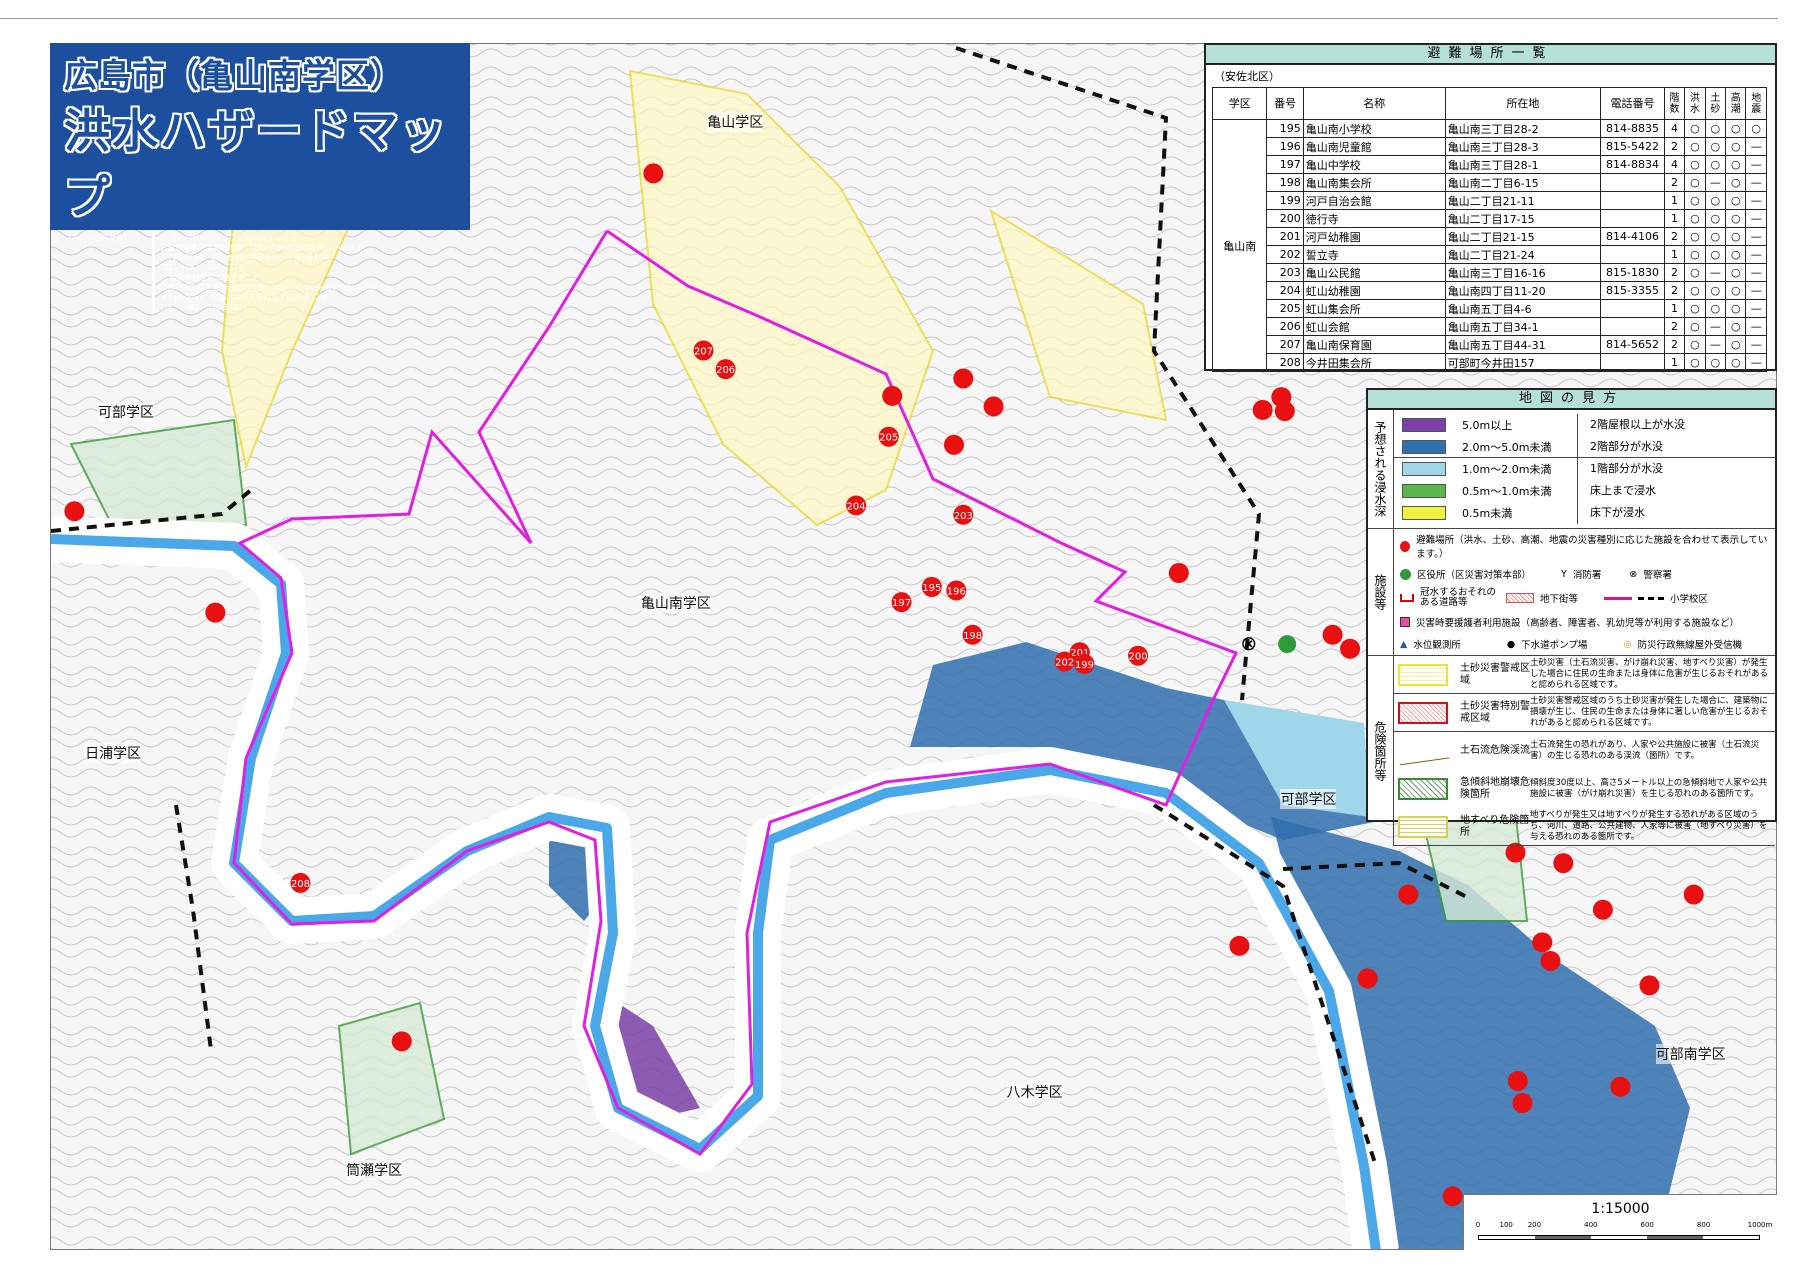  Describe the element at coordinates (703, 350) in the screenshot. I see `shelter-marker-207: 207` at that location.